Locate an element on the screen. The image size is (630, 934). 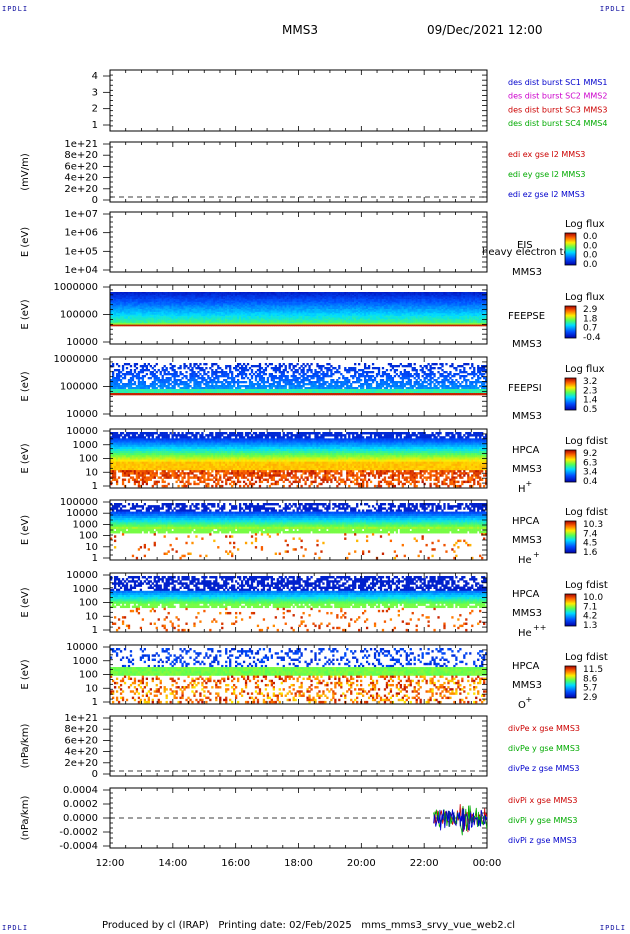
spectrogram-feepsi is located at coordinates (299, 379).